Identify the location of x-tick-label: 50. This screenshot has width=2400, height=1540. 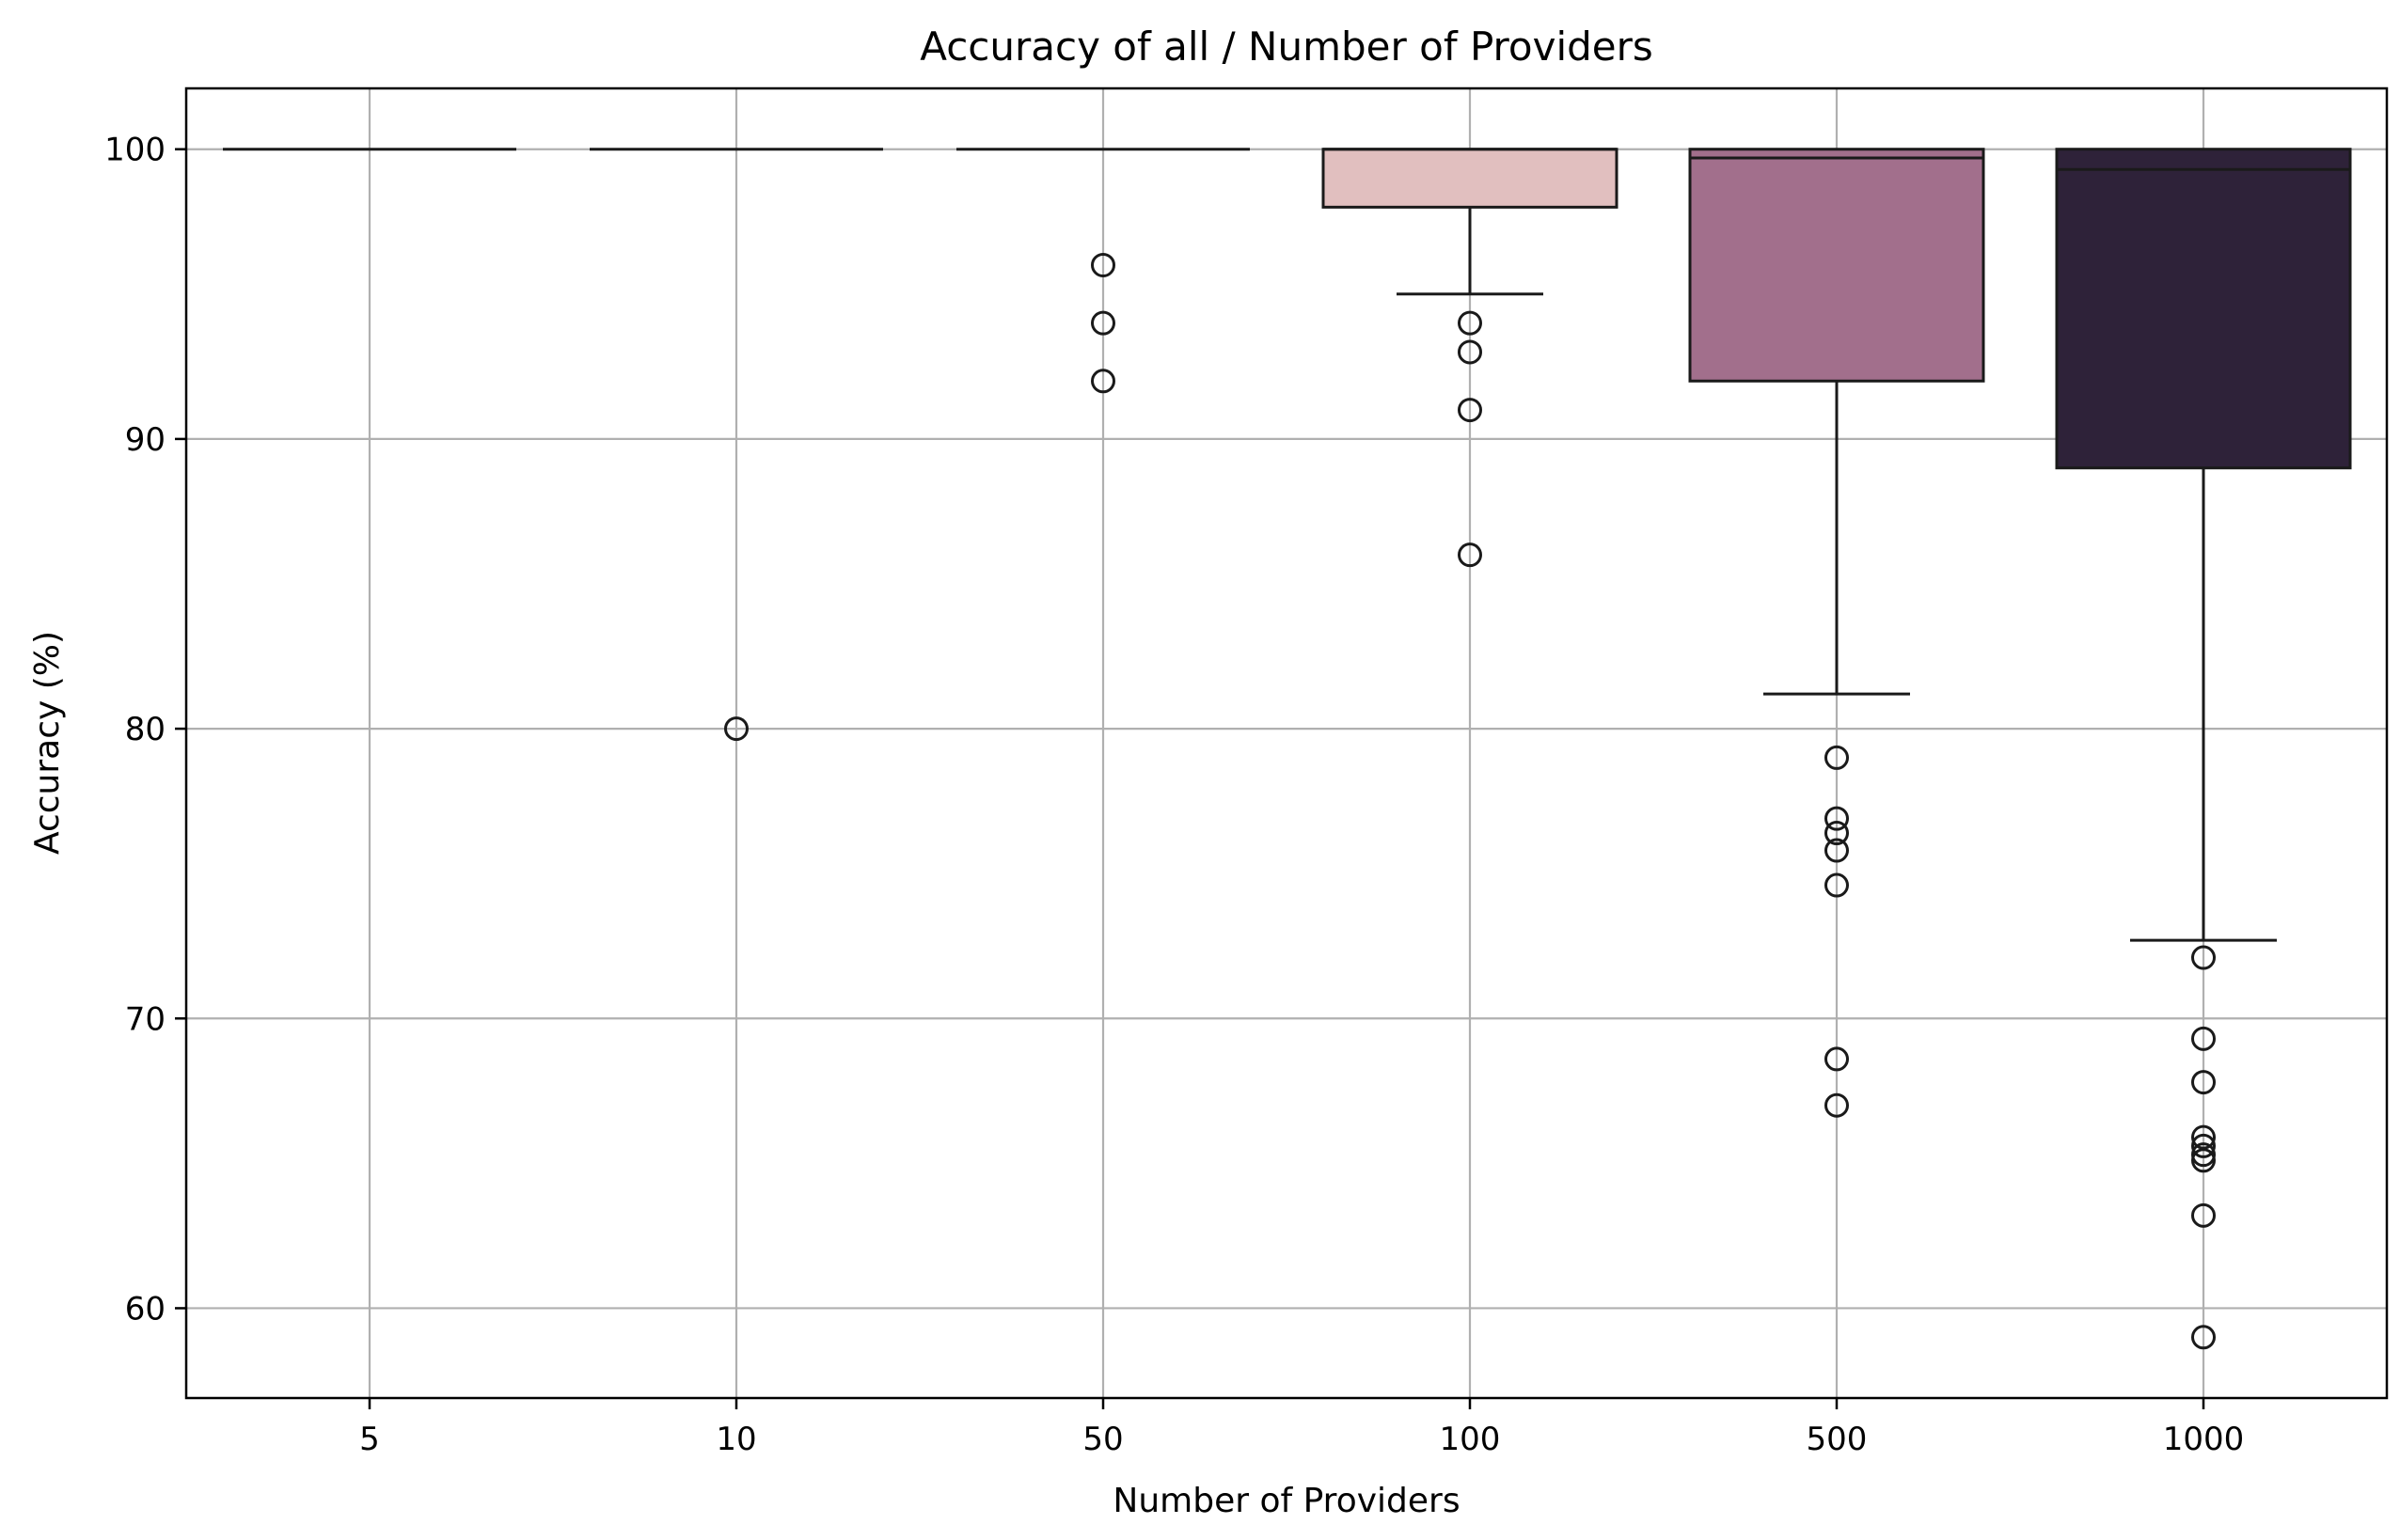
(1102, 1439).